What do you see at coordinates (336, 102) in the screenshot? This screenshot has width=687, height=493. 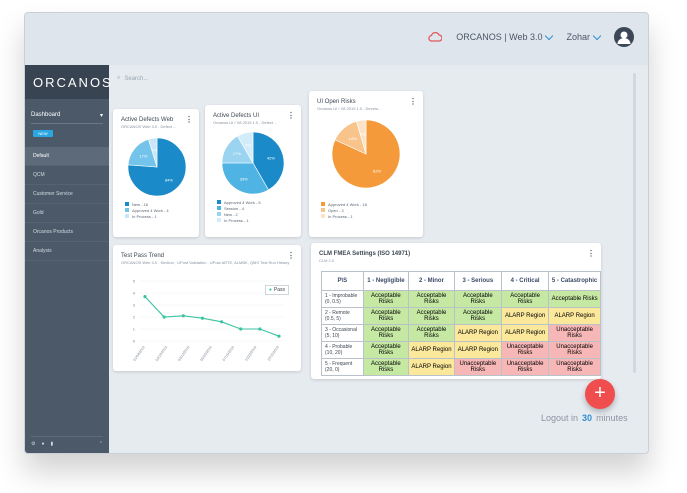 I see `card-title: UI Open Risks` at bounding box center [336, 102].